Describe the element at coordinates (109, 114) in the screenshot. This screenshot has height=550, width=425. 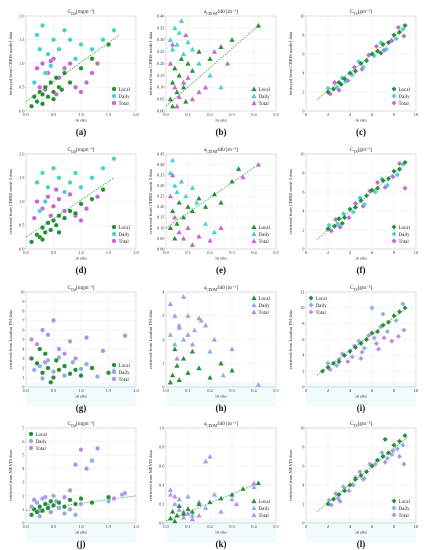
I see `x-tick-label: 1.5` at that location.